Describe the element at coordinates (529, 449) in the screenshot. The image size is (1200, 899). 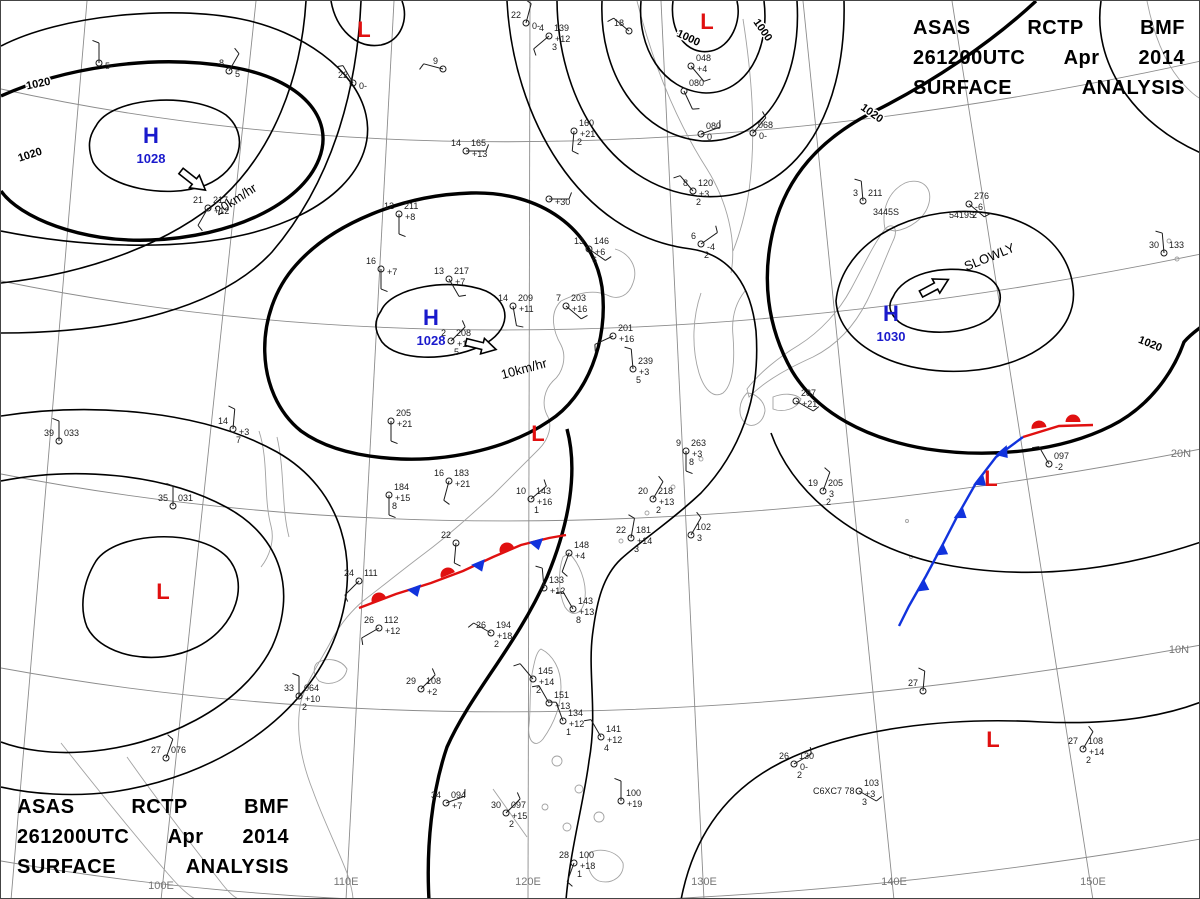
I see `longitude-line` at that location.